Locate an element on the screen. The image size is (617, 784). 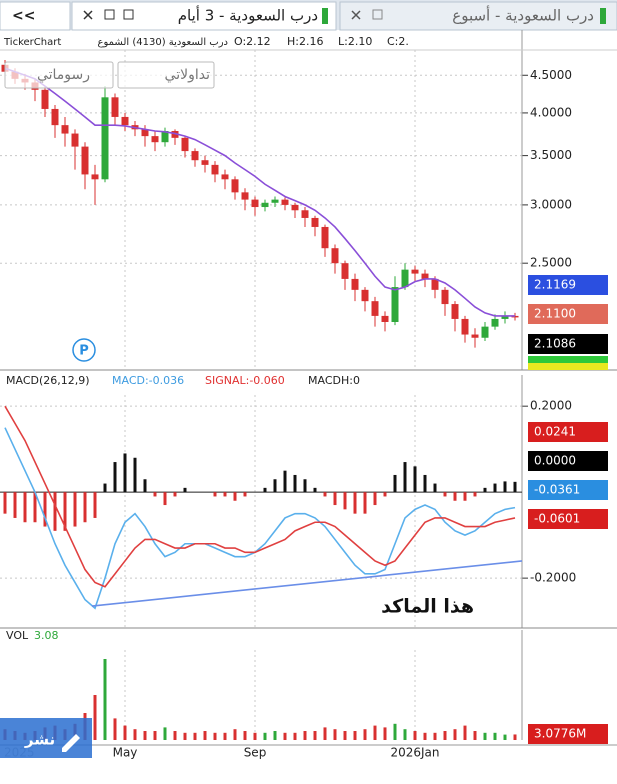
x-tick-label: 2026Jan is located at coordinates (414, 753).